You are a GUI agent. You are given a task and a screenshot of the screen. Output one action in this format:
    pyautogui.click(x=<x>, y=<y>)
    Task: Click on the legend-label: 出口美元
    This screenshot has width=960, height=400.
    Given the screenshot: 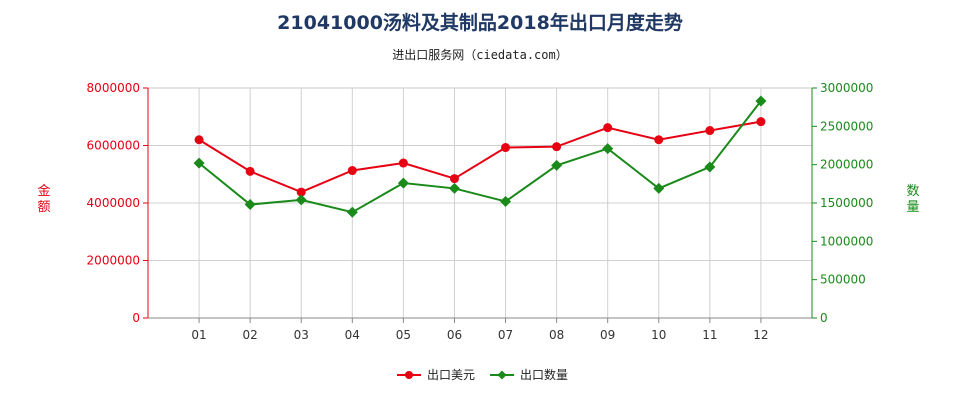 What is the action you would take?
    pyautogui.click(x=451, y=375)
    